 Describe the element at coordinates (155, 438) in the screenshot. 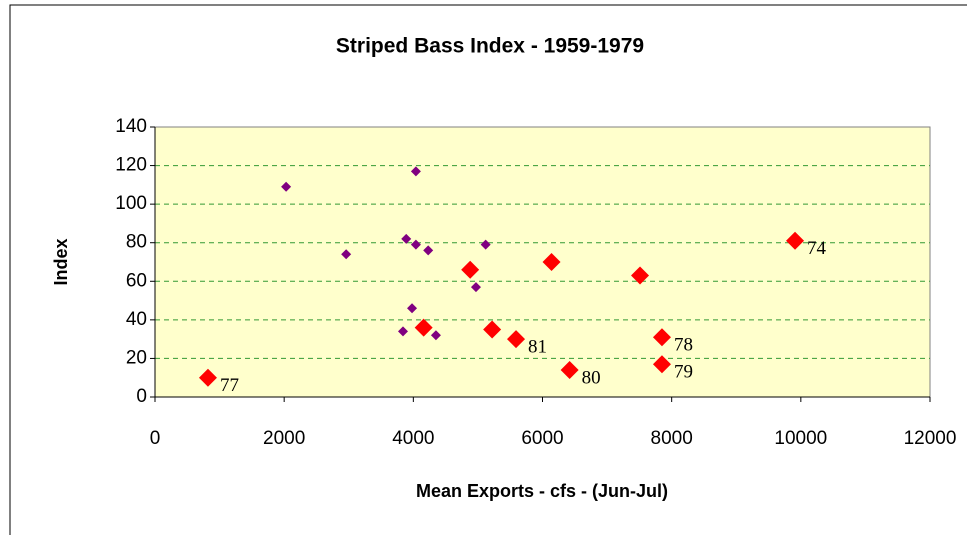

I see `x-tick-label: 0` at that location.